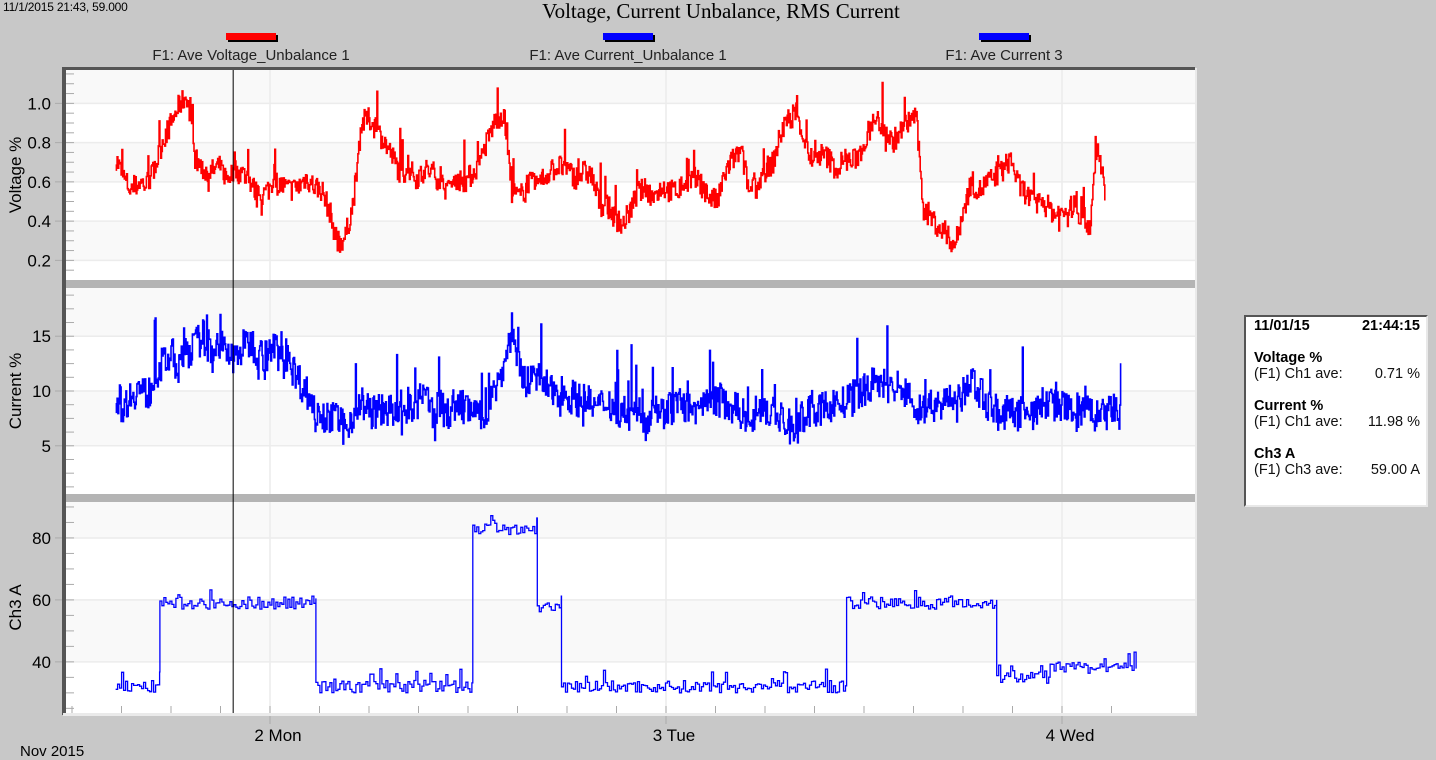 The height and width of the screenshot is (760, 1436). What do you see at coordinates (630, 714) in the screenshot?
I see `bottom-border` at bounding box center [630, 714].